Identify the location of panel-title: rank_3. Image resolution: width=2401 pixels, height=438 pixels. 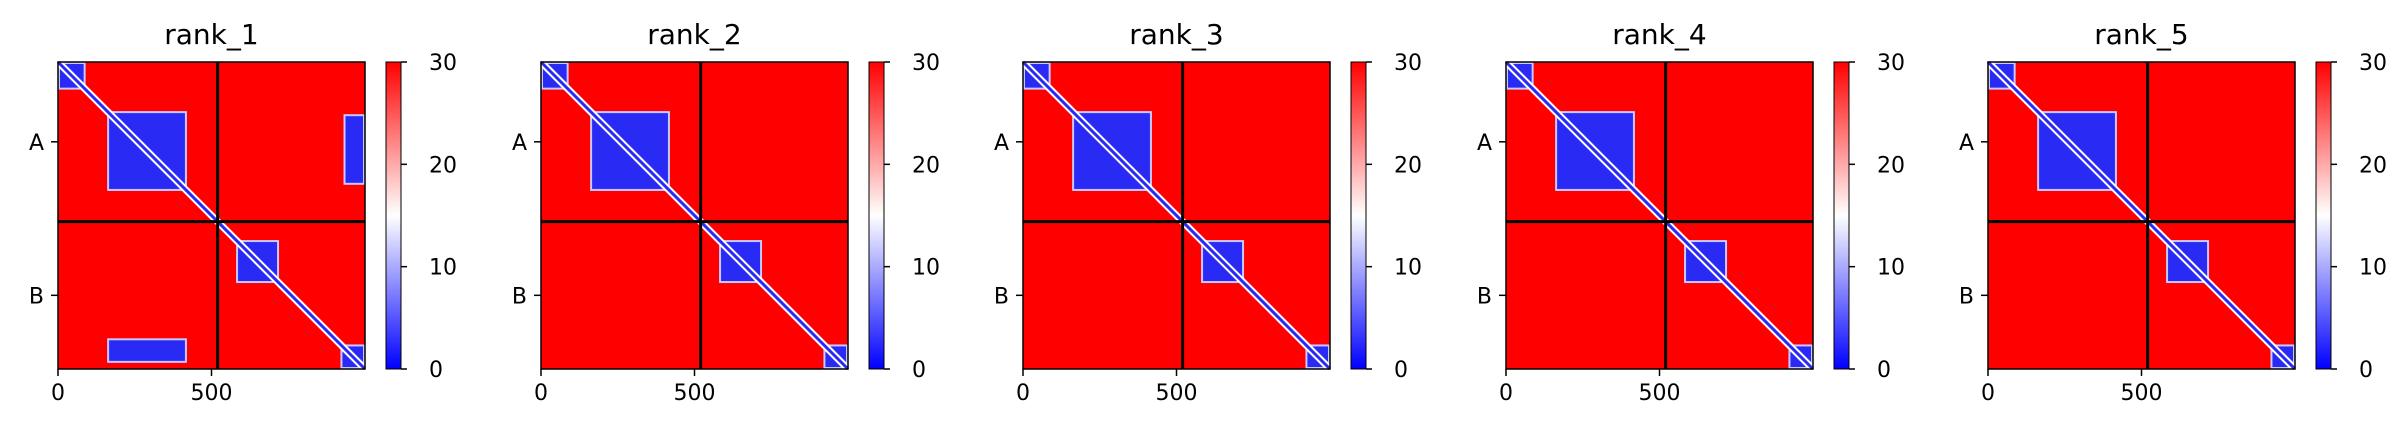
(1176, 34).